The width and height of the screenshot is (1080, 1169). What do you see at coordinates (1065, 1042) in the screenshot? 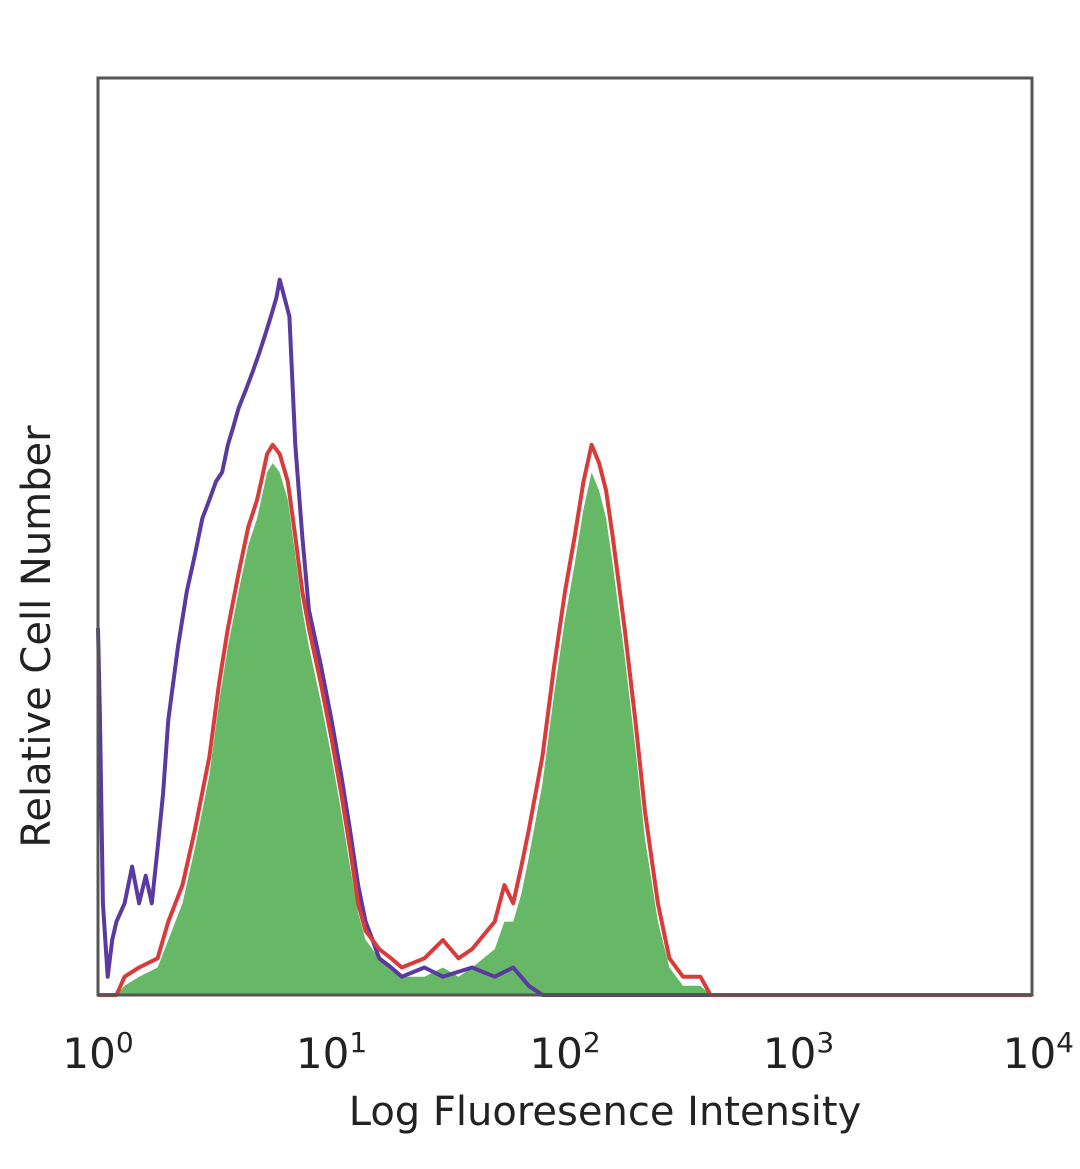
I see `x-tick-exponent: 4` at bounding box center [1065, 1042].